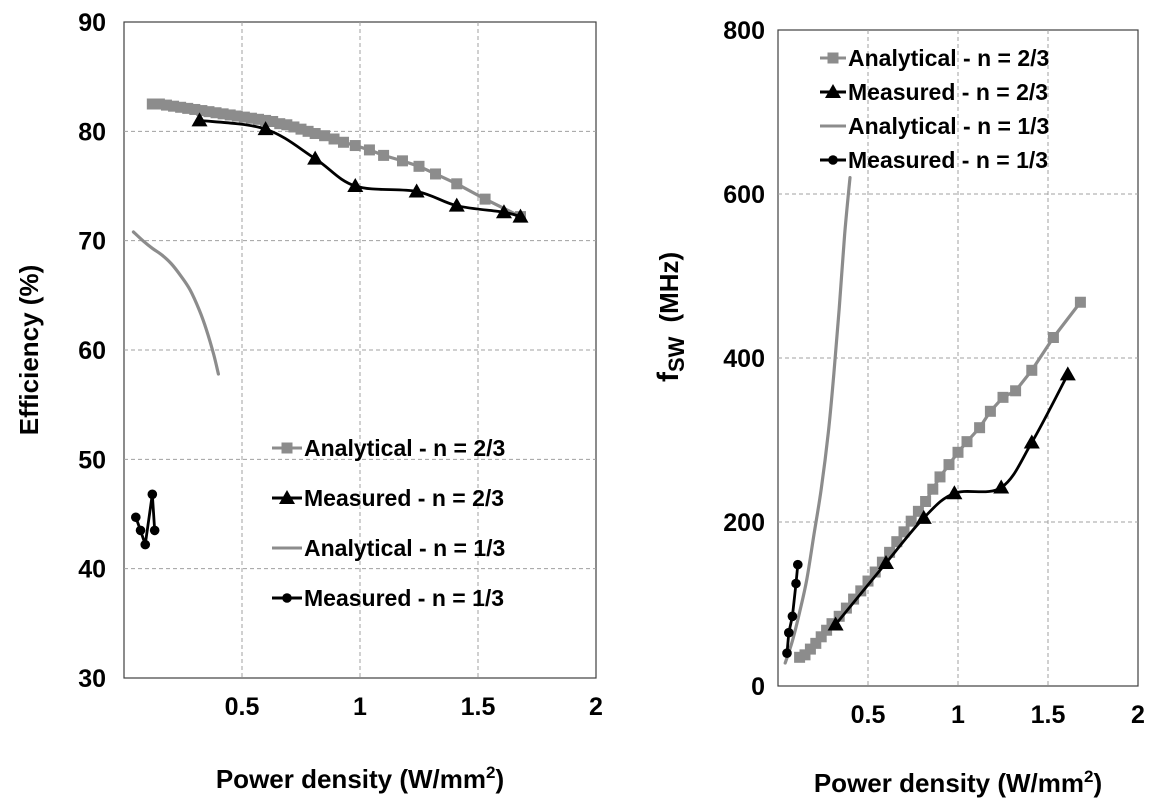 This screenshot has width=1157, height=803. Describe the element at coordinates (287, 497) in the screenshot. I see `efficiency-legend-marker` at that location.